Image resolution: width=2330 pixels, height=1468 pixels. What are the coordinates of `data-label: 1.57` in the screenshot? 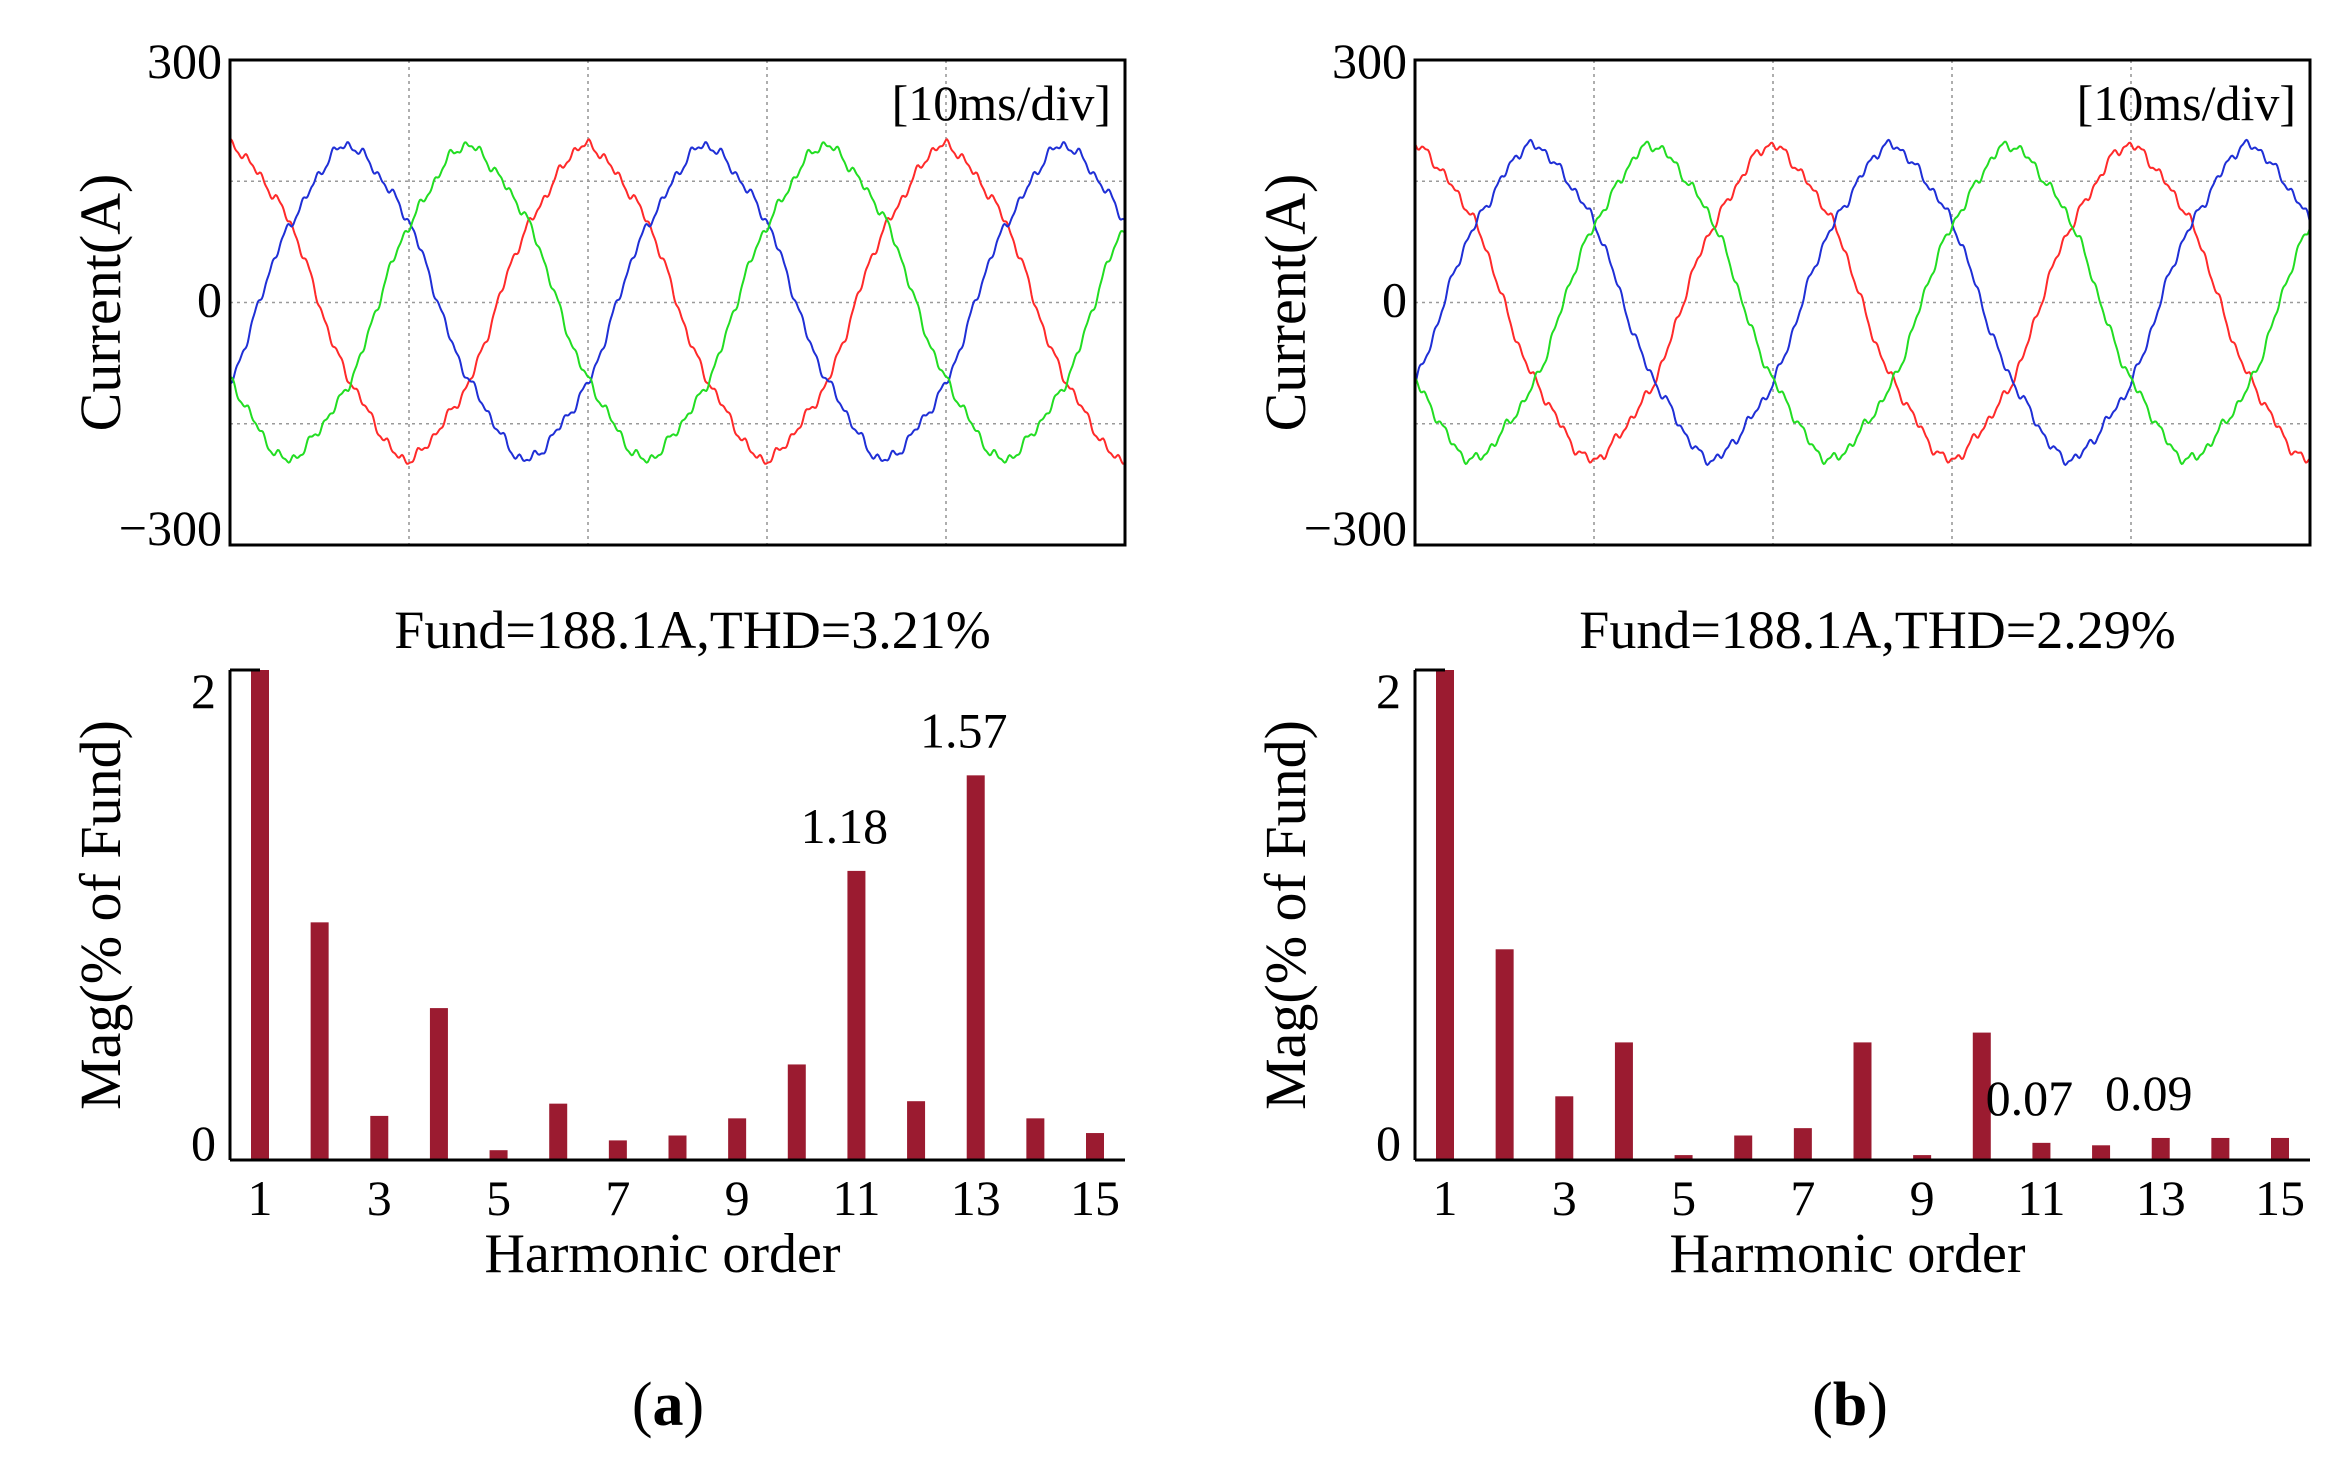 It's located at (964, 730).